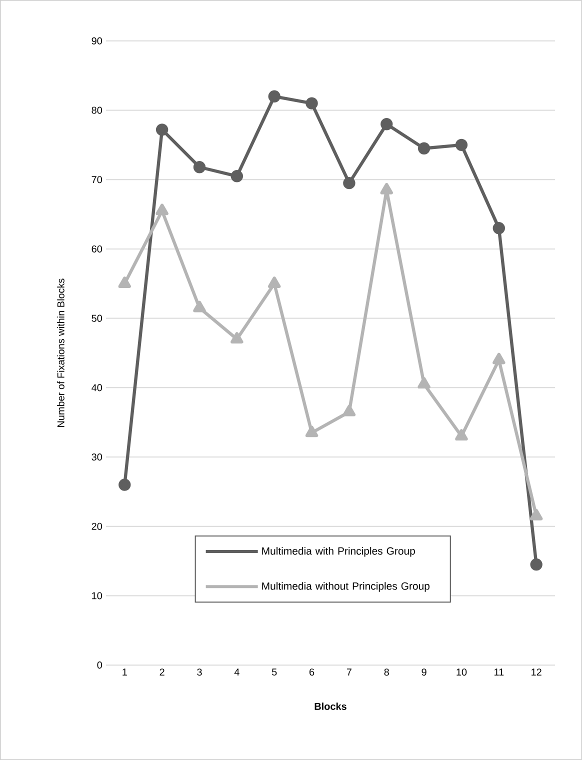 The height and width of the screenshot is (760, 582). I want to click on x-tick-label: 2, so click(162, 672).